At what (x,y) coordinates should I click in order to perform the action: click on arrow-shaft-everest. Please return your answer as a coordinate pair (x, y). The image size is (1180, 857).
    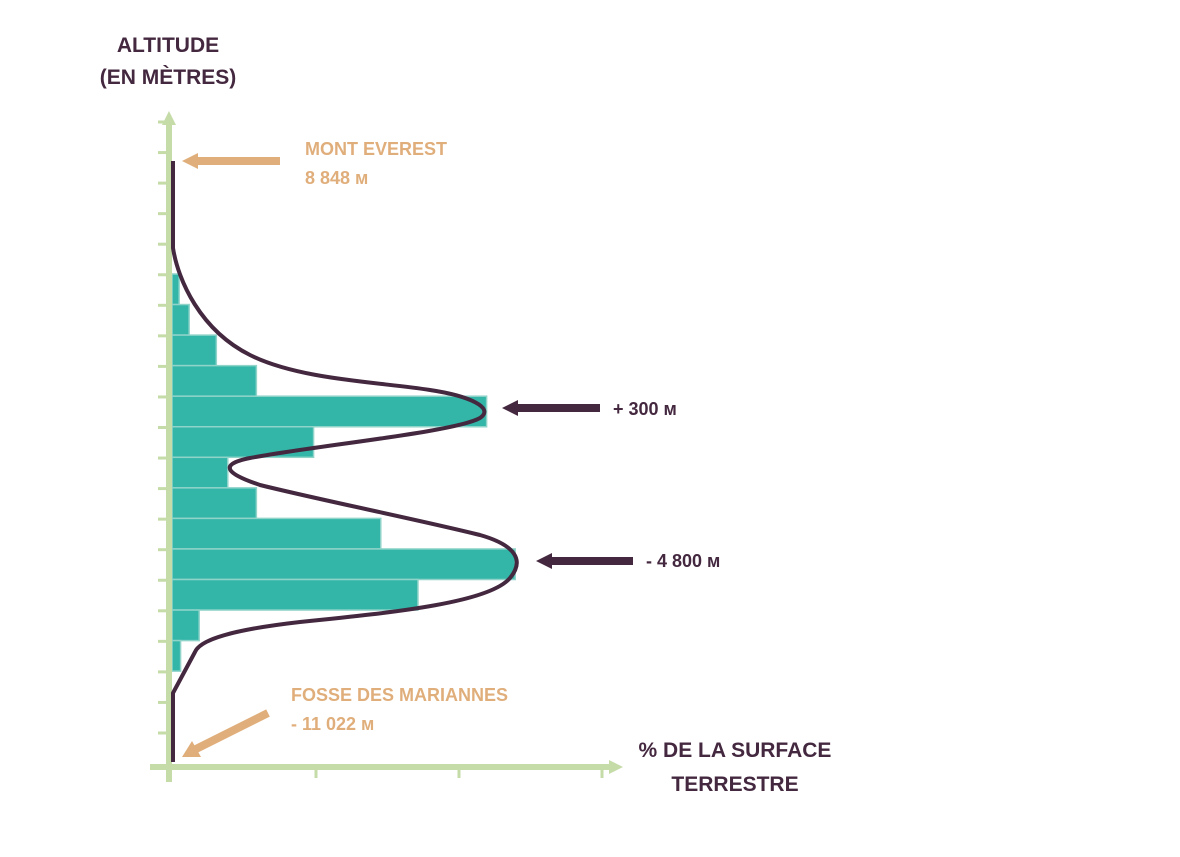
    Looking at the image, I should click on (238, 161).